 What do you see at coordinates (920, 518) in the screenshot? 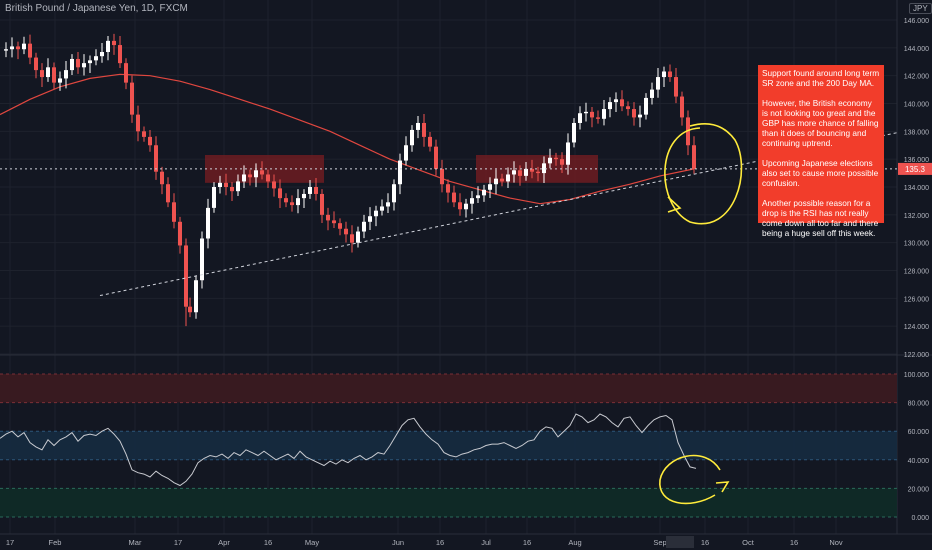
I see `rsi-tick-label: 0.000` at bounding box center [920, 518].